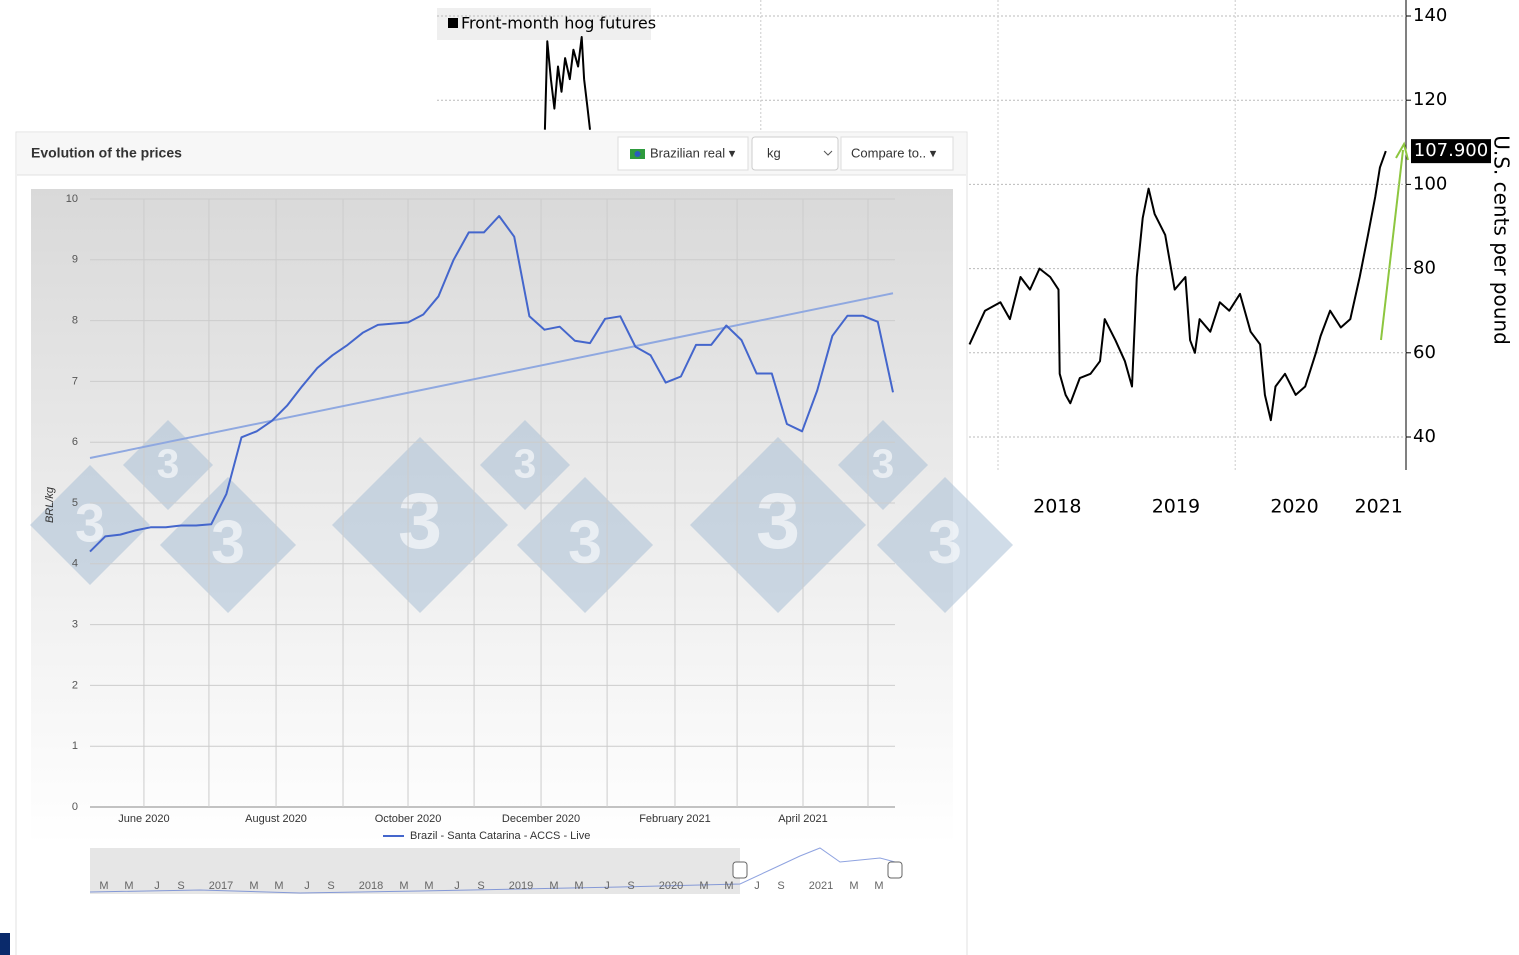 Image resolution: width=1519 pixels, height=955 pixels. I want to click on x-tick-label: 2018, so click(1057, 507).